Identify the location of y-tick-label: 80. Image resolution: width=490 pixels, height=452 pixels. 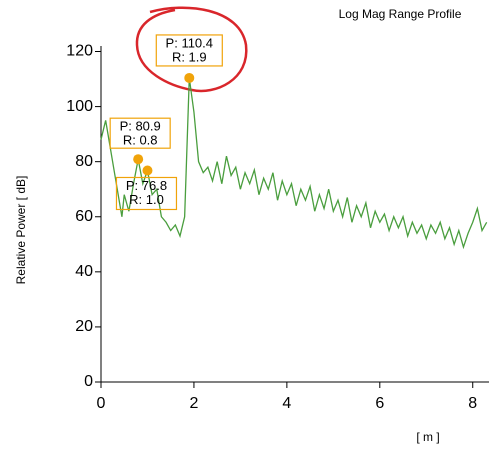
(84, 161).